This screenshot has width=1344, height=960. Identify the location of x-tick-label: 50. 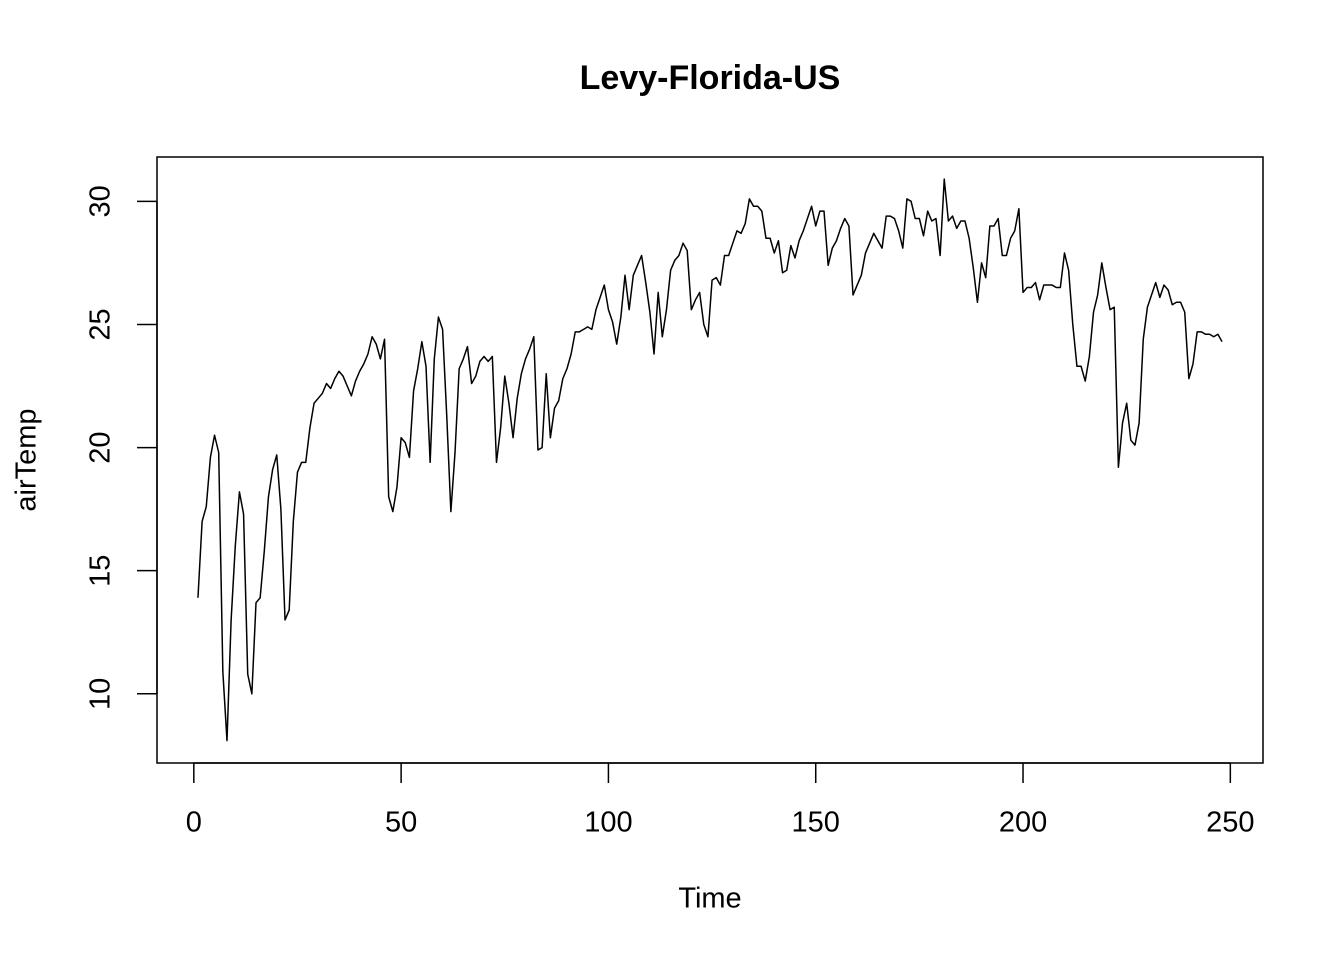
(401, 823).